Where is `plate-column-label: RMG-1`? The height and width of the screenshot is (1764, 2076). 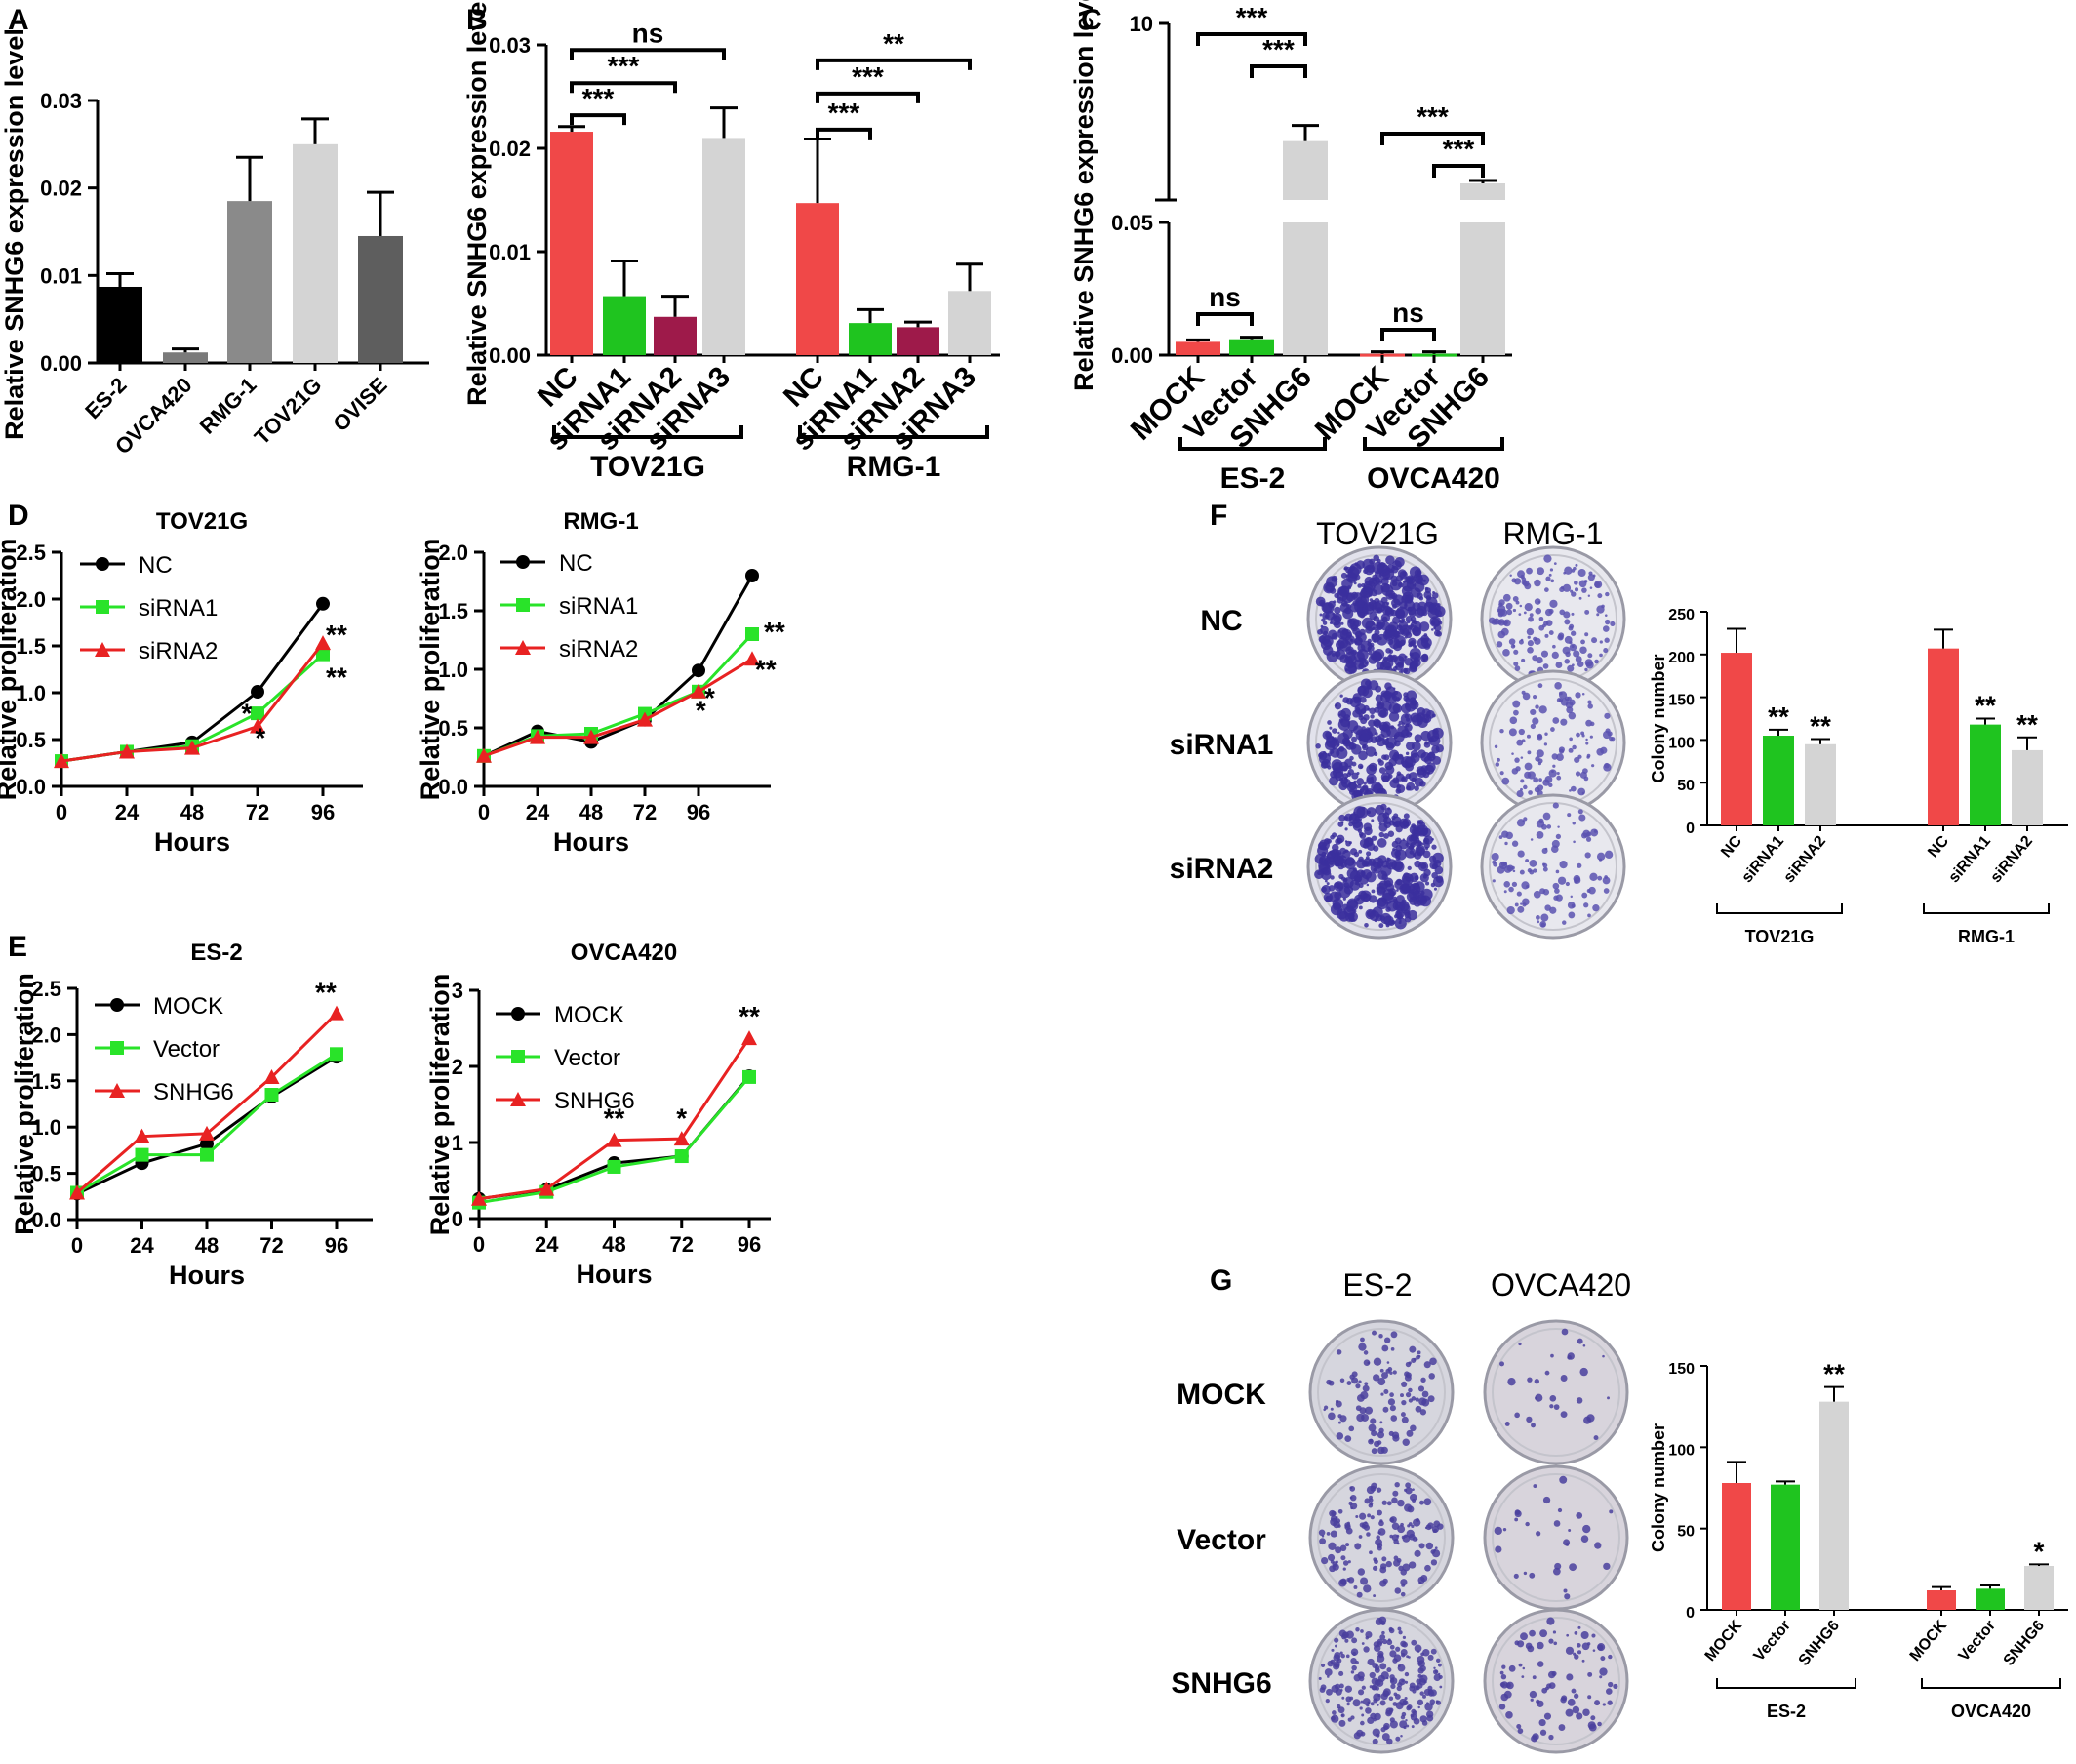 plate-column-label: RMG-1 is located at coordinates (1552, 533).